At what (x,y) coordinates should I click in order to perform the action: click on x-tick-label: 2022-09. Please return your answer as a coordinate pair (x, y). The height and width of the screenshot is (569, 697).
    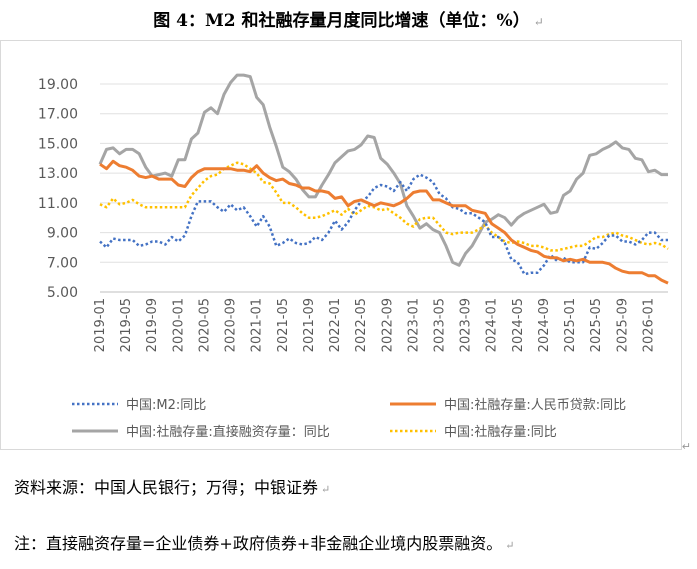
    Looking at the image, I should click on (387, 325).